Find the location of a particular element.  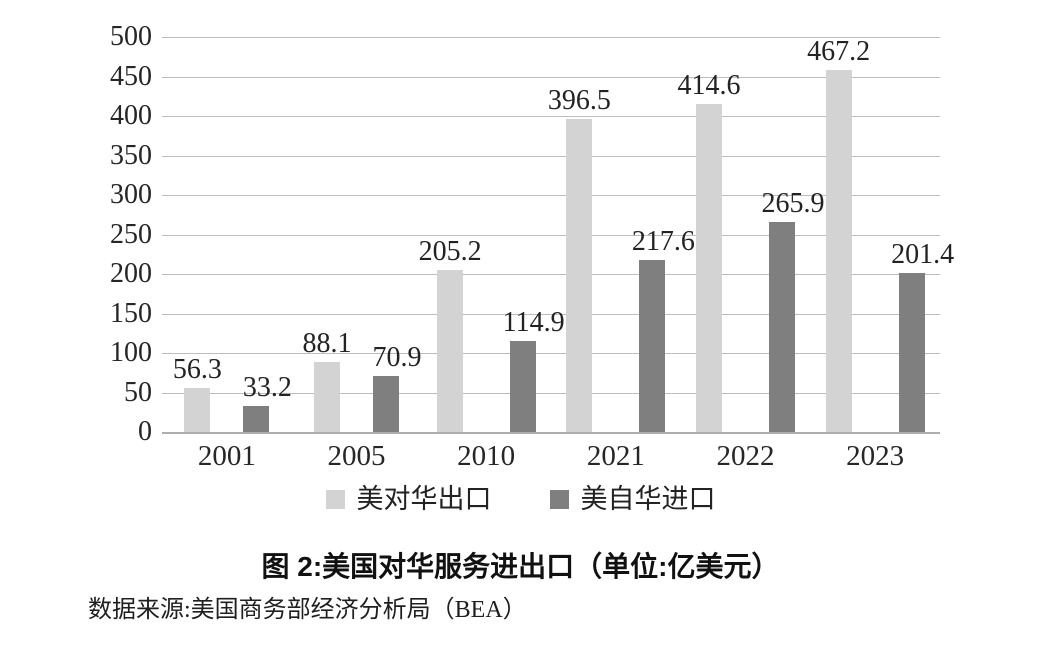

exports-value-label: 396.5 is located at coordinates (579, 100).